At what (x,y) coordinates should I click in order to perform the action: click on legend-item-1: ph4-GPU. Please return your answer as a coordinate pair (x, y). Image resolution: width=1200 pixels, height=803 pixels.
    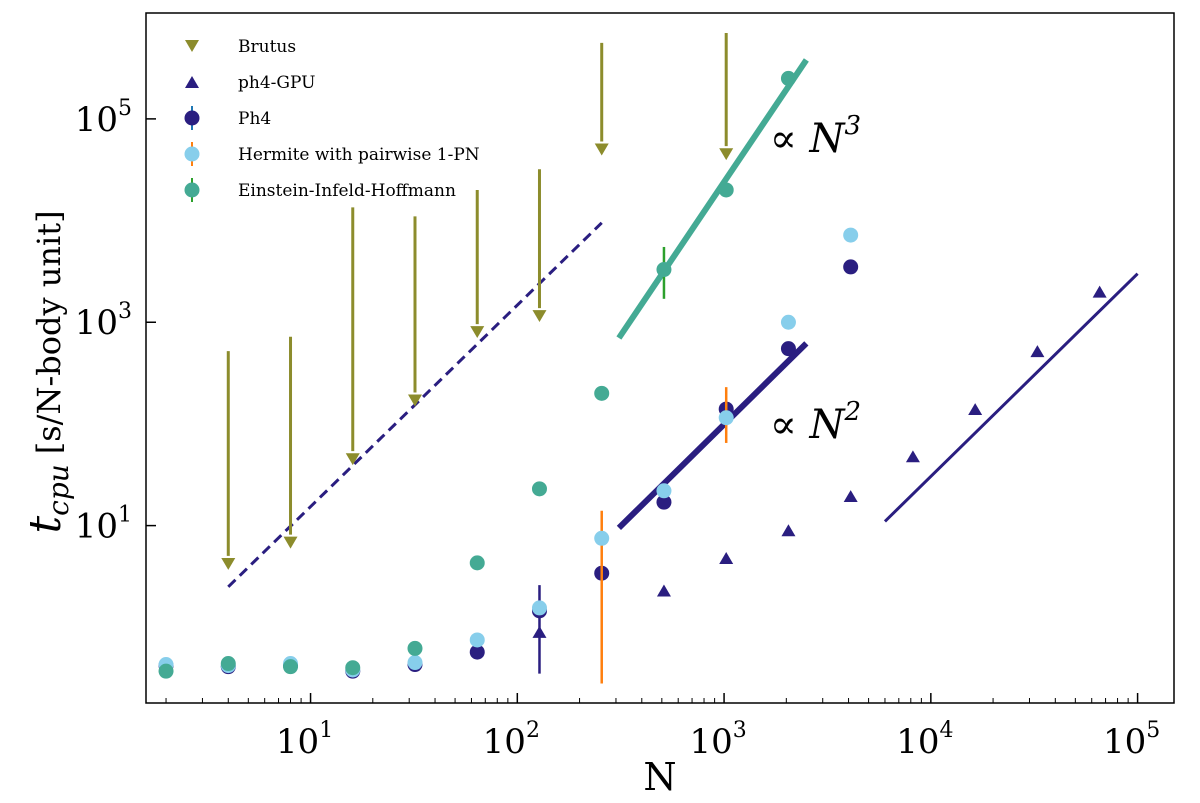
    Looking at the image, I should click on (250, 83).